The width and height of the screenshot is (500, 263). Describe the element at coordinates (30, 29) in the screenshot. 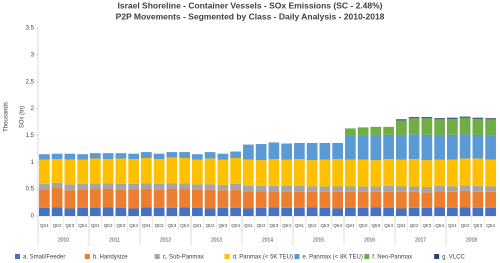

I see `y-tick-label: 3.5` at that location.